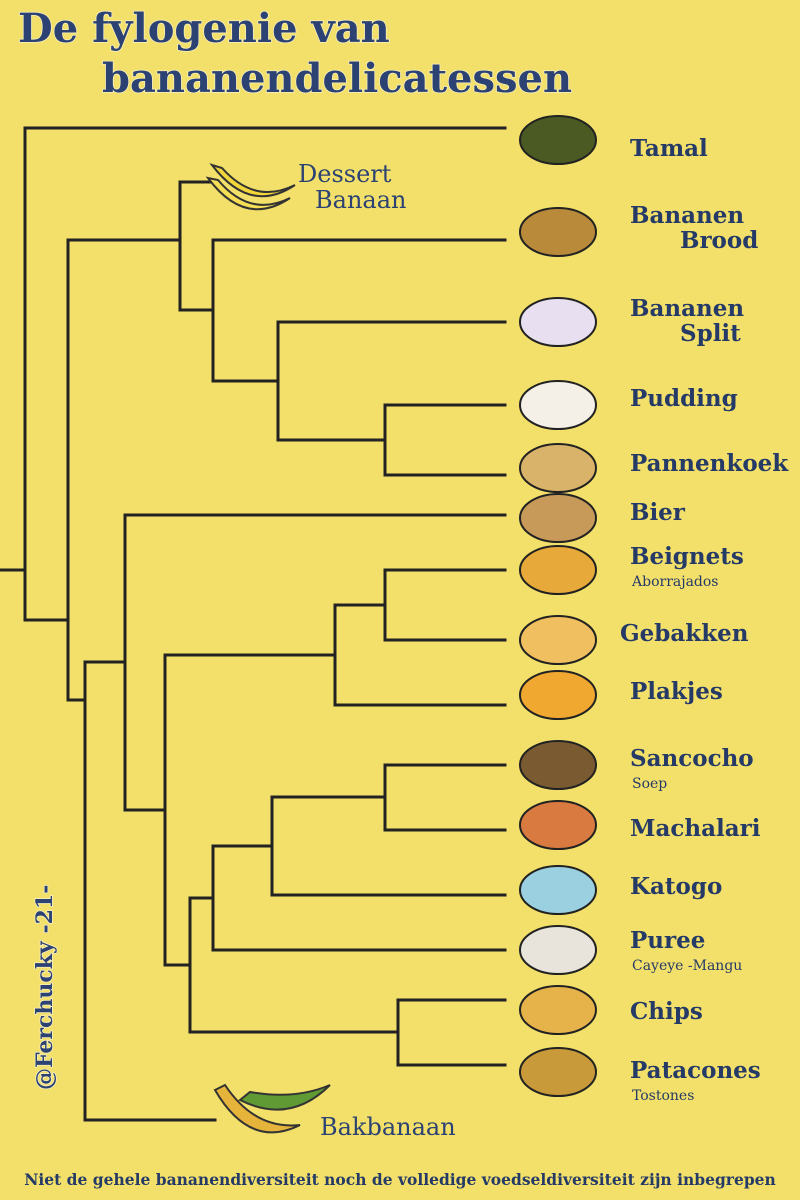  Describe the element at coordinates (692, 758) in the screenshot. I see `leaf-label: Sancocho` at that location.